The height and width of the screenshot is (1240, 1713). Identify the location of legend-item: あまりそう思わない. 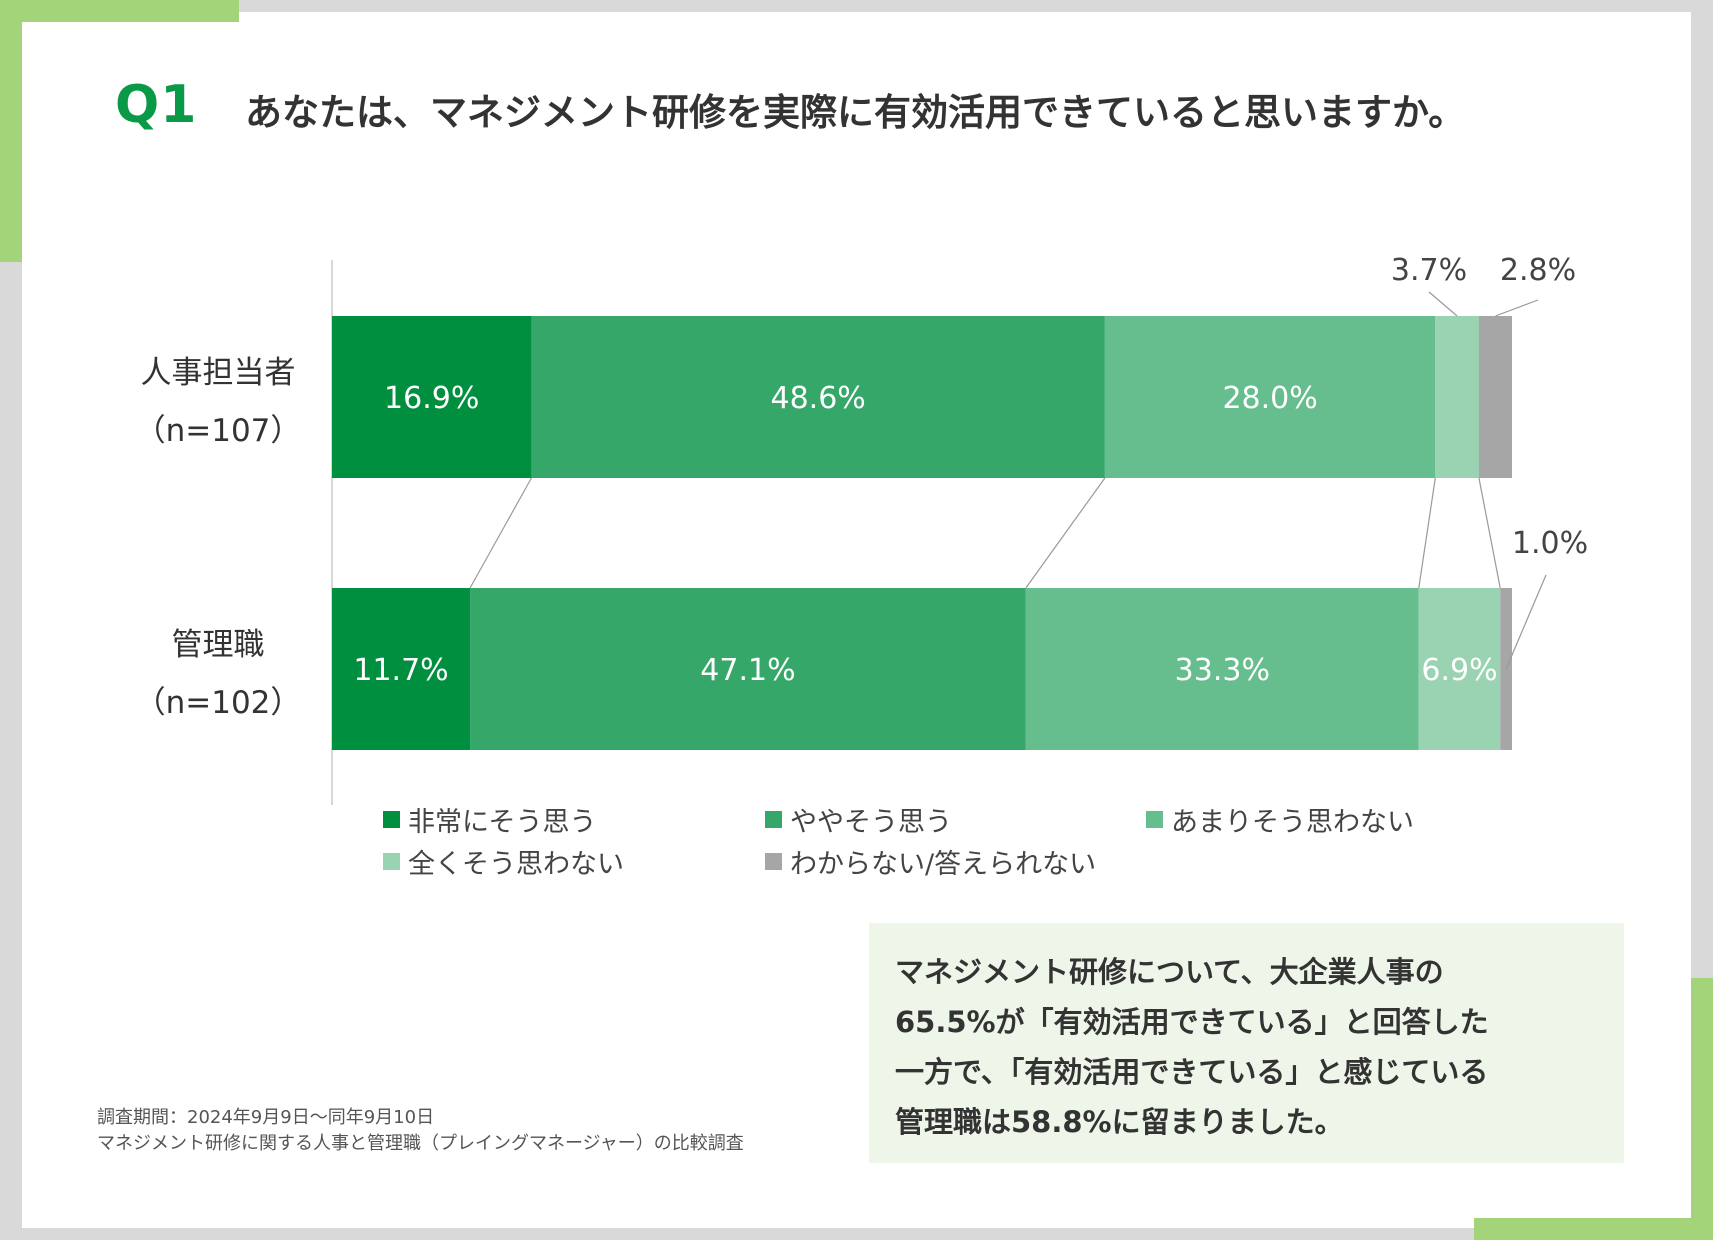
(1280, 819).